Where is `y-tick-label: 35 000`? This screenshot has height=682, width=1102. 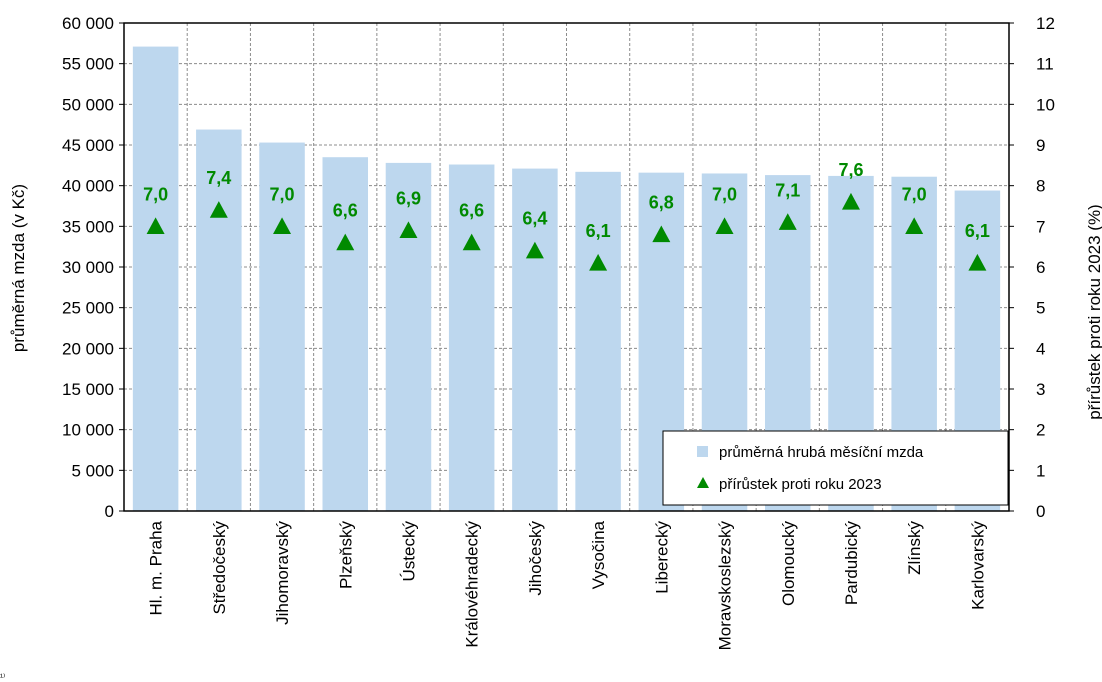
y-tick-label: 35 000 is located at coordinates (88, 226).